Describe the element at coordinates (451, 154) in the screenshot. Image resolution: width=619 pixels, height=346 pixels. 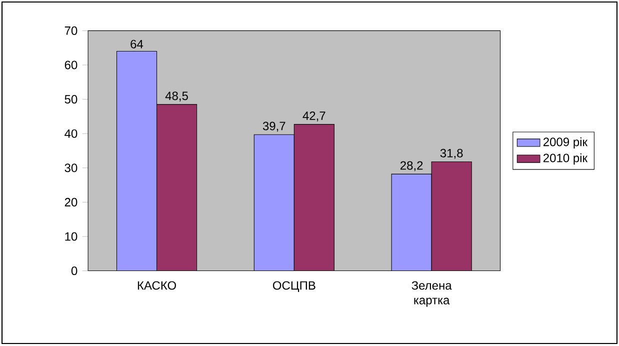
I see `data-label: 31,8` at that location.